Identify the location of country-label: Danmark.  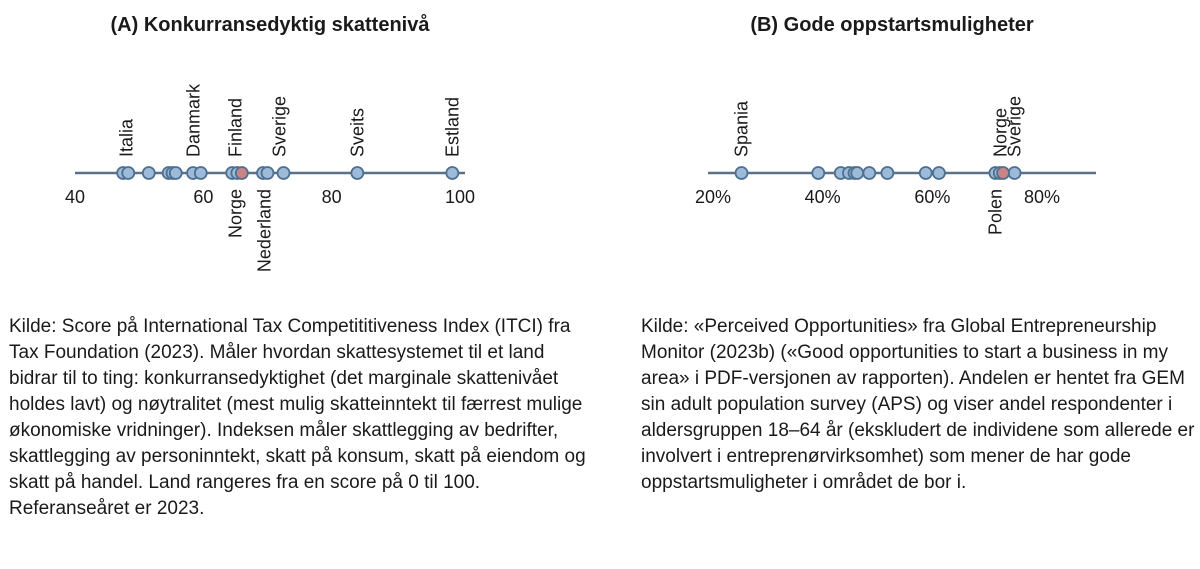
(194, 120).